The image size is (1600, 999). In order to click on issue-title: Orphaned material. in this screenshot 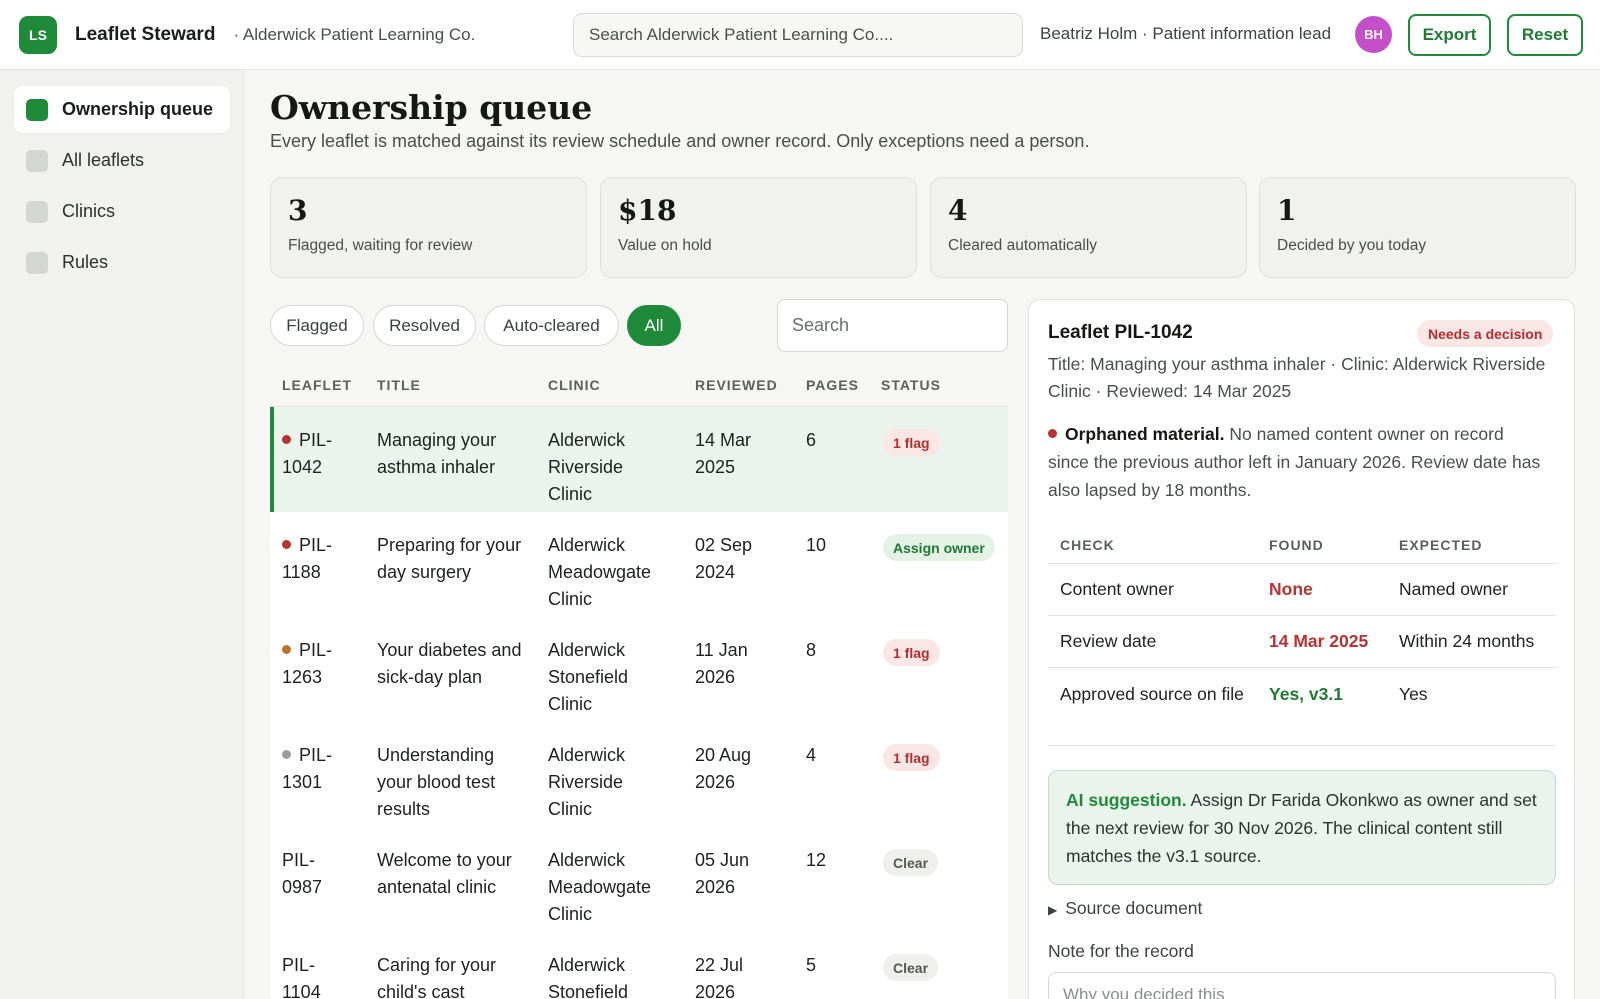, I will do `click(1145, 434)`.